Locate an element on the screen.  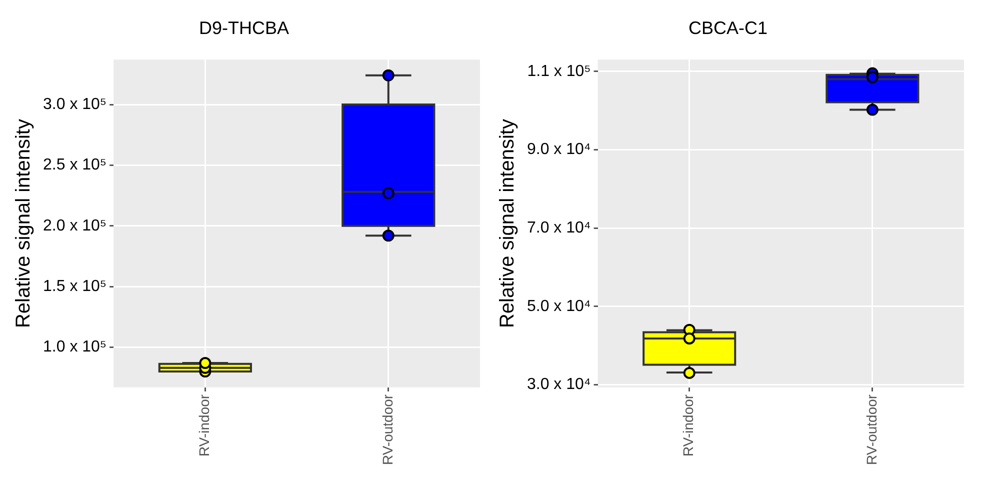
y-tick-label: 9.0 x 10⁴ is located at coordinates (558, 149).